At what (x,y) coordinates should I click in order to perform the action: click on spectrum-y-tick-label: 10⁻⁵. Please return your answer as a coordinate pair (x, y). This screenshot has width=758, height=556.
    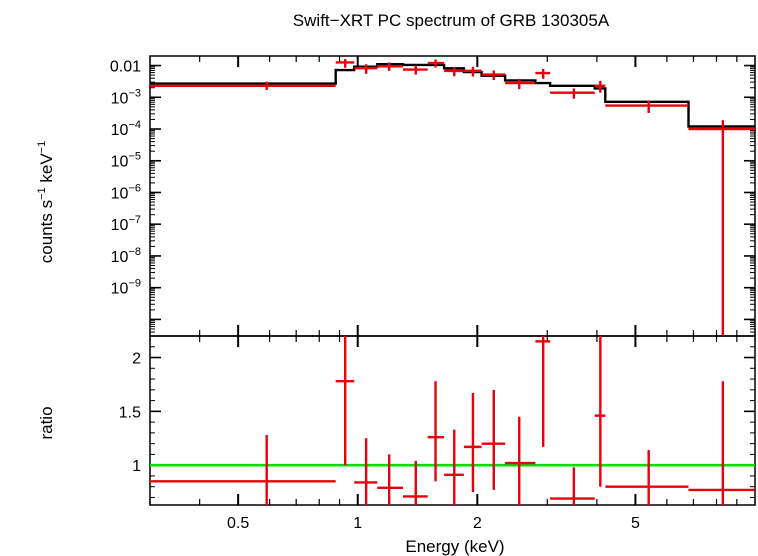
    Looking at the image, I should click on (126, 161).